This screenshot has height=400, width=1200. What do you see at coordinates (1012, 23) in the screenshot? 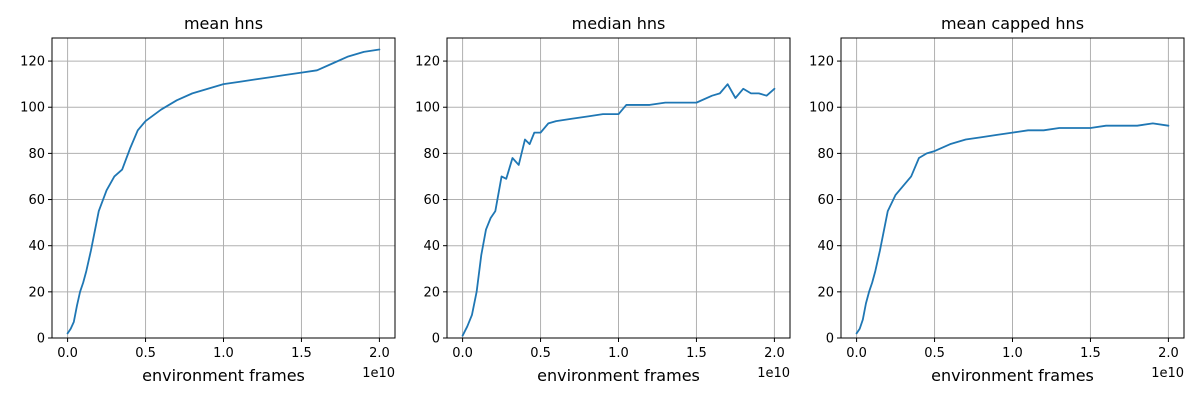
I see `chart-title: mean capped hns` at bounding box center [1012, 23].